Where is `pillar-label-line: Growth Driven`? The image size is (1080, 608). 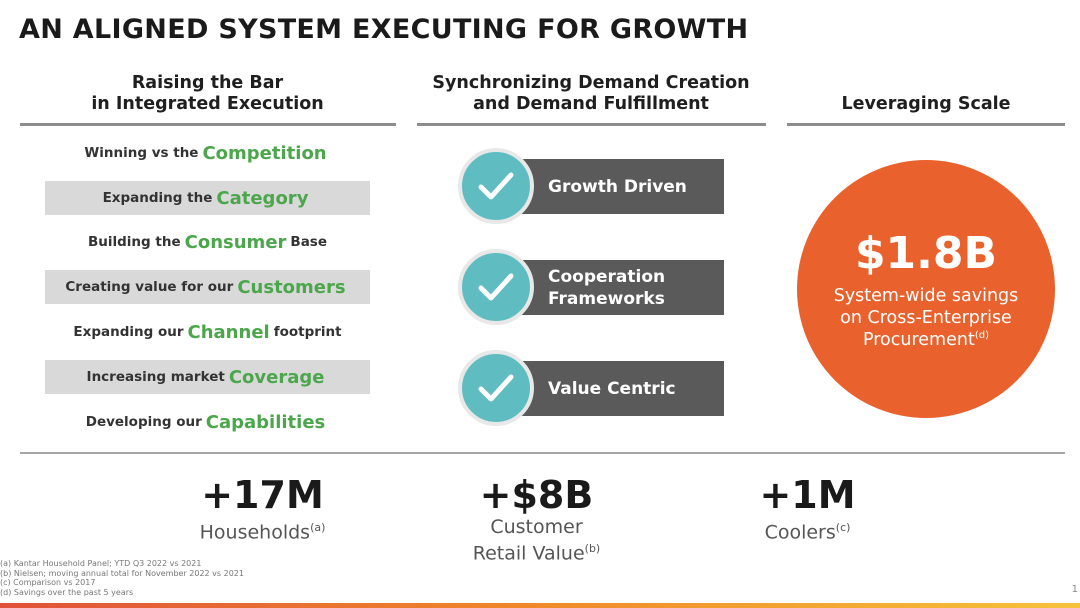
pillar-label-line: Growth Driven is located at coordinates (617, 186).